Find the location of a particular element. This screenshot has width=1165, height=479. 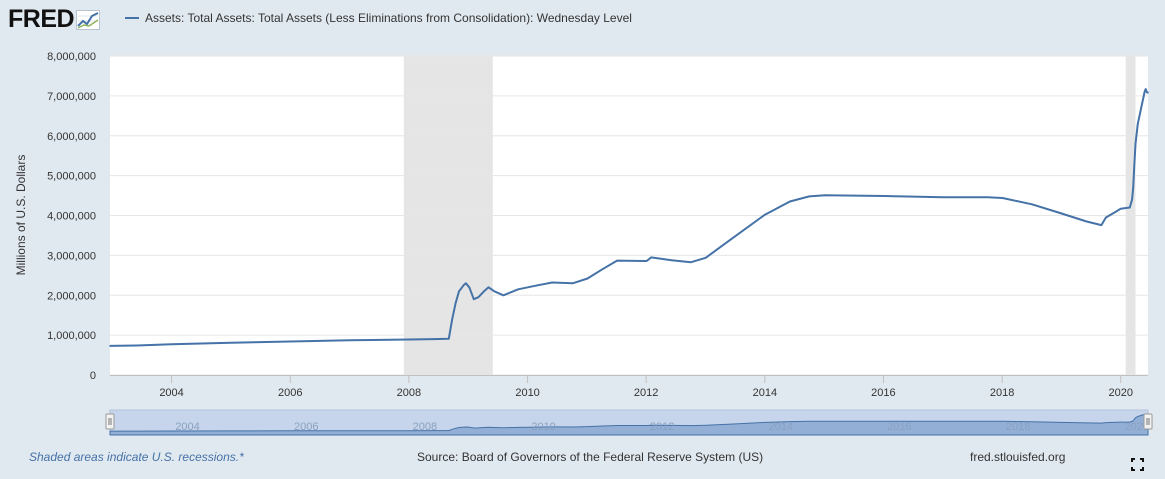

y-tick-label: 2,000,000 is located at coordinates (71, 296).